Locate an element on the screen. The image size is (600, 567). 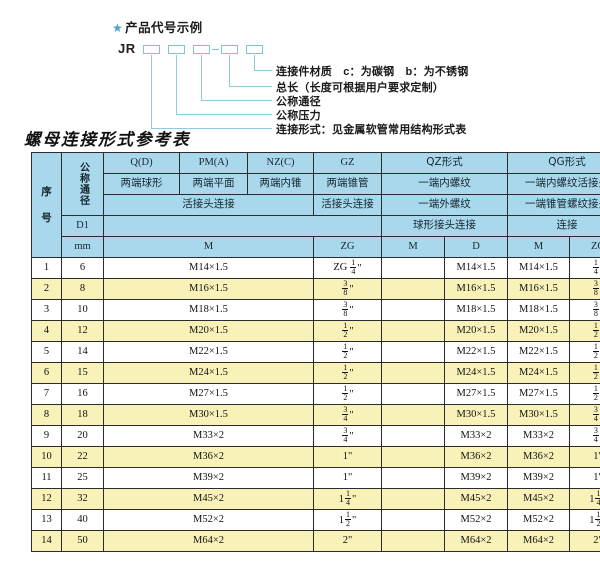
header-seq: 序号 is located at coordinates (46, 205).